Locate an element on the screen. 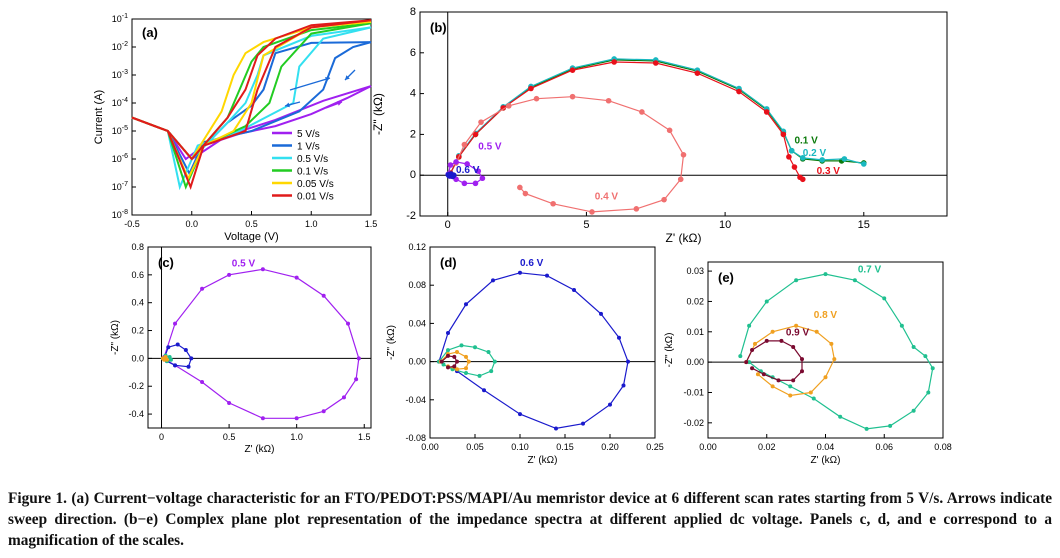 The width and height of the screenshot is (1060, 558). y-axis-label: Current (A) is located at coordinates (99, 117).